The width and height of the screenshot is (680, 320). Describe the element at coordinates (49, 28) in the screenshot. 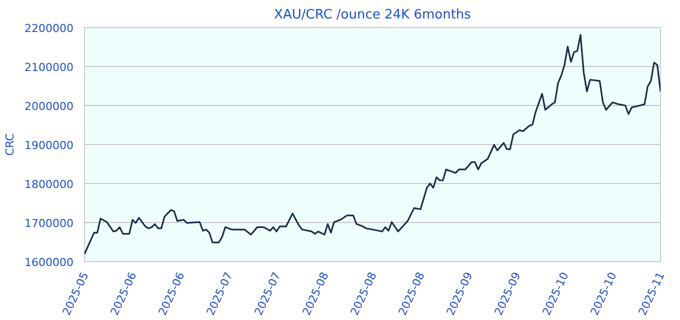

I see `y-tick-label: 2200000` at that location.